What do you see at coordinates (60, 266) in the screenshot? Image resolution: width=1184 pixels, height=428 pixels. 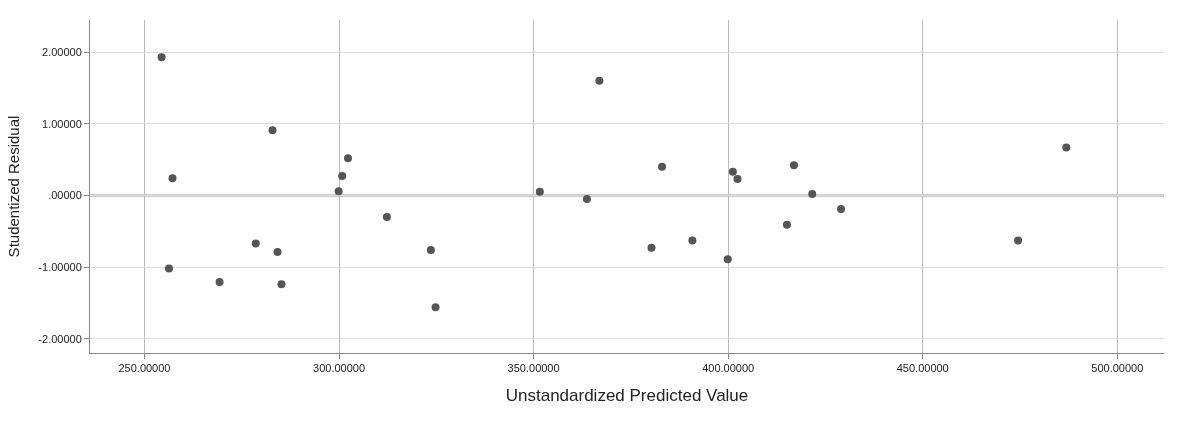 I see `y-tick-label: -1.00000` at bounding box center [60, 266].